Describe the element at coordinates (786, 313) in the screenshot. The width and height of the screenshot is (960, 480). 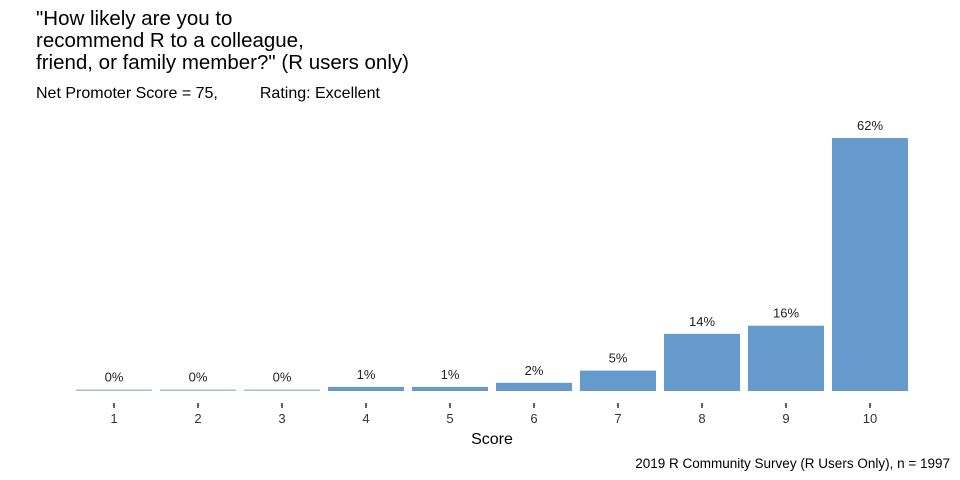
I see `data-label-9: 16%` at that location.